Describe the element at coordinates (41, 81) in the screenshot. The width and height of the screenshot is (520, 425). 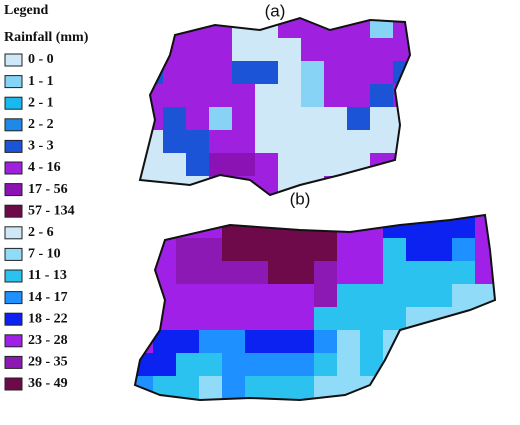
I see `legend-label: 1 - 1` at that location.